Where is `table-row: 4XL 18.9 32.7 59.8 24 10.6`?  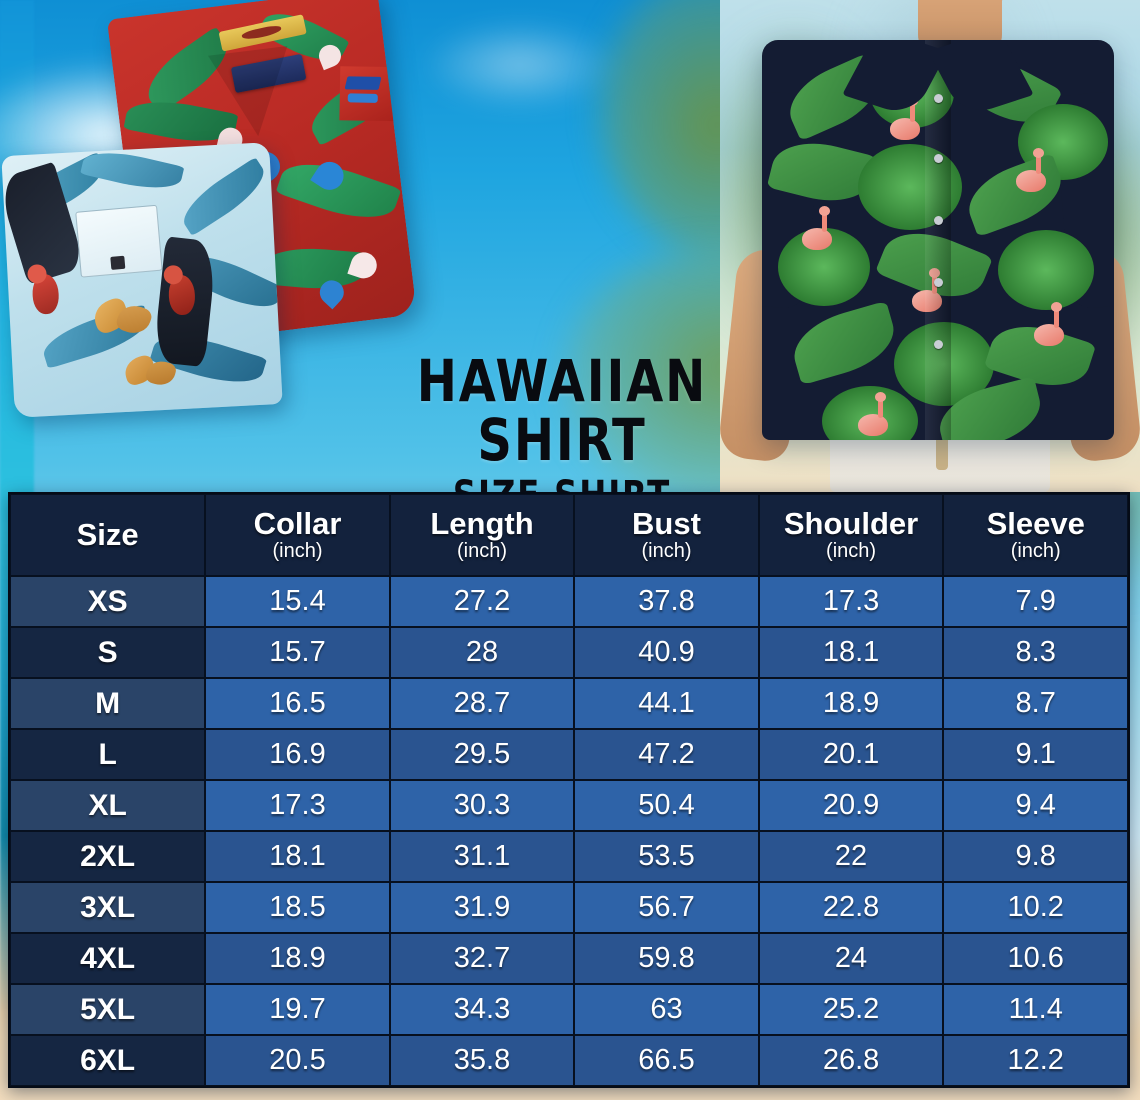 table-row: 4XL 18.9 32.7 59.8 24 10.6 is located at coordinates (569, 958).